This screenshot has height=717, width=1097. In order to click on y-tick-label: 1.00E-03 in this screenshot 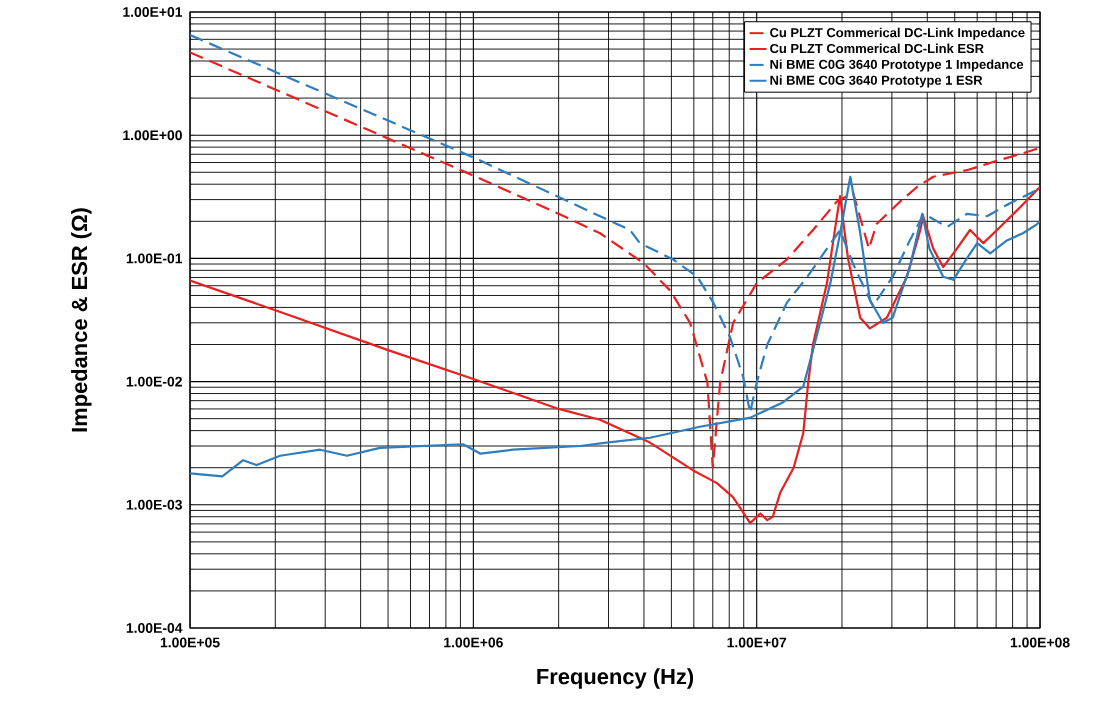, I will do `click(154, 504)`.